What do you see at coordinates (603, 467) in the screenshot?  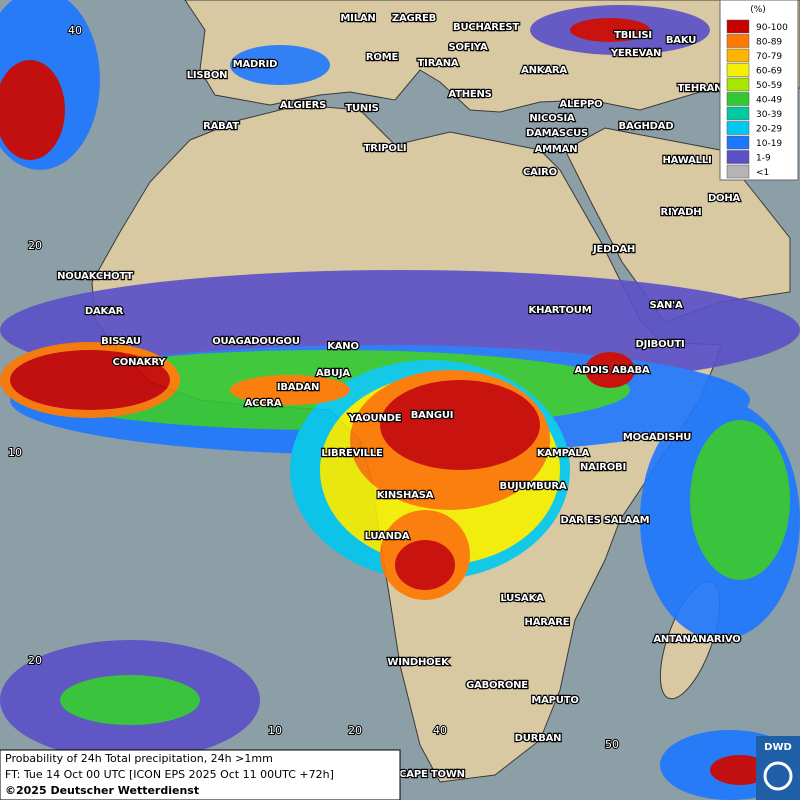 I see `city-label: NAIROBI` at bounding box center [603, 467].